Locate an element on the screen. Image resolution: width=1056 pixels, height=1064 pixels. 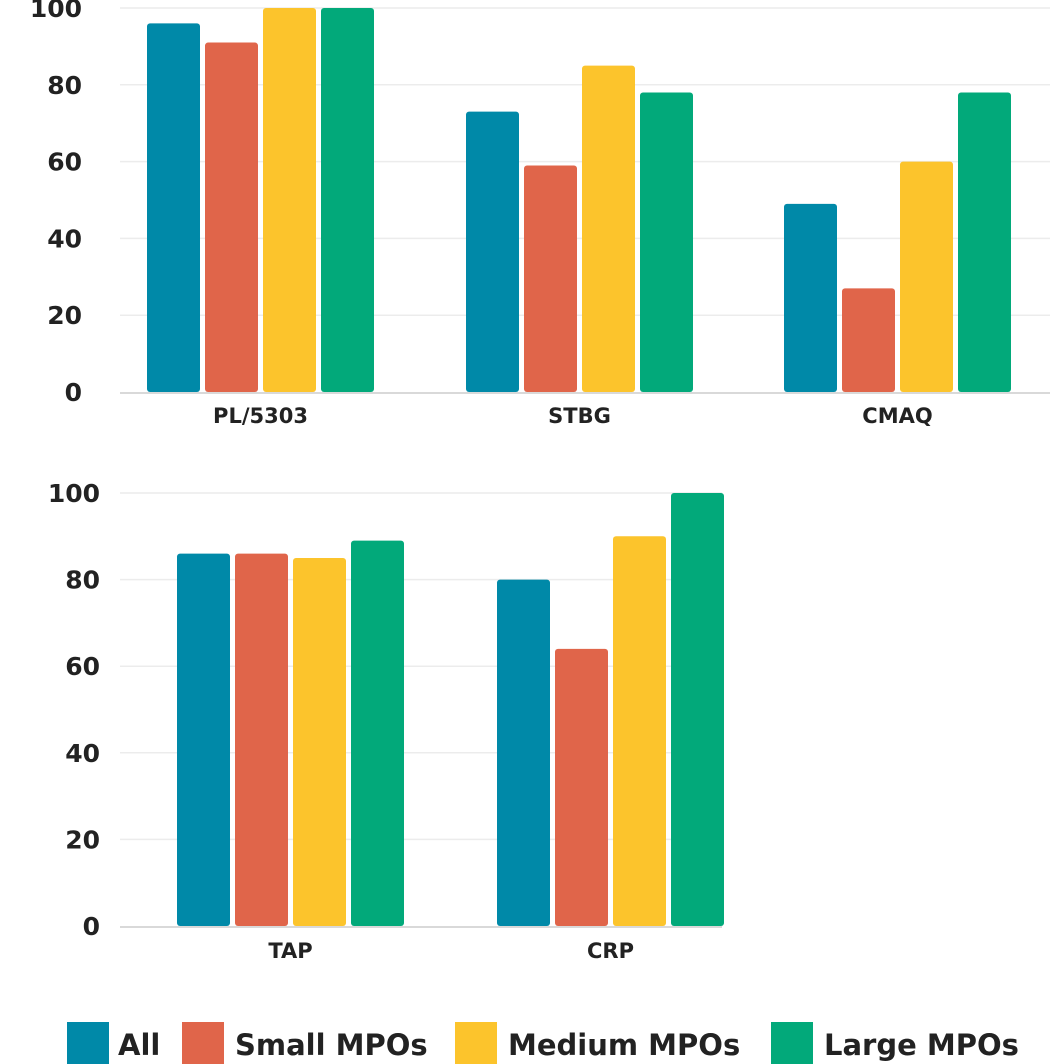
y-tick-label-top-3: 60 is located at coordinates (64, 162).